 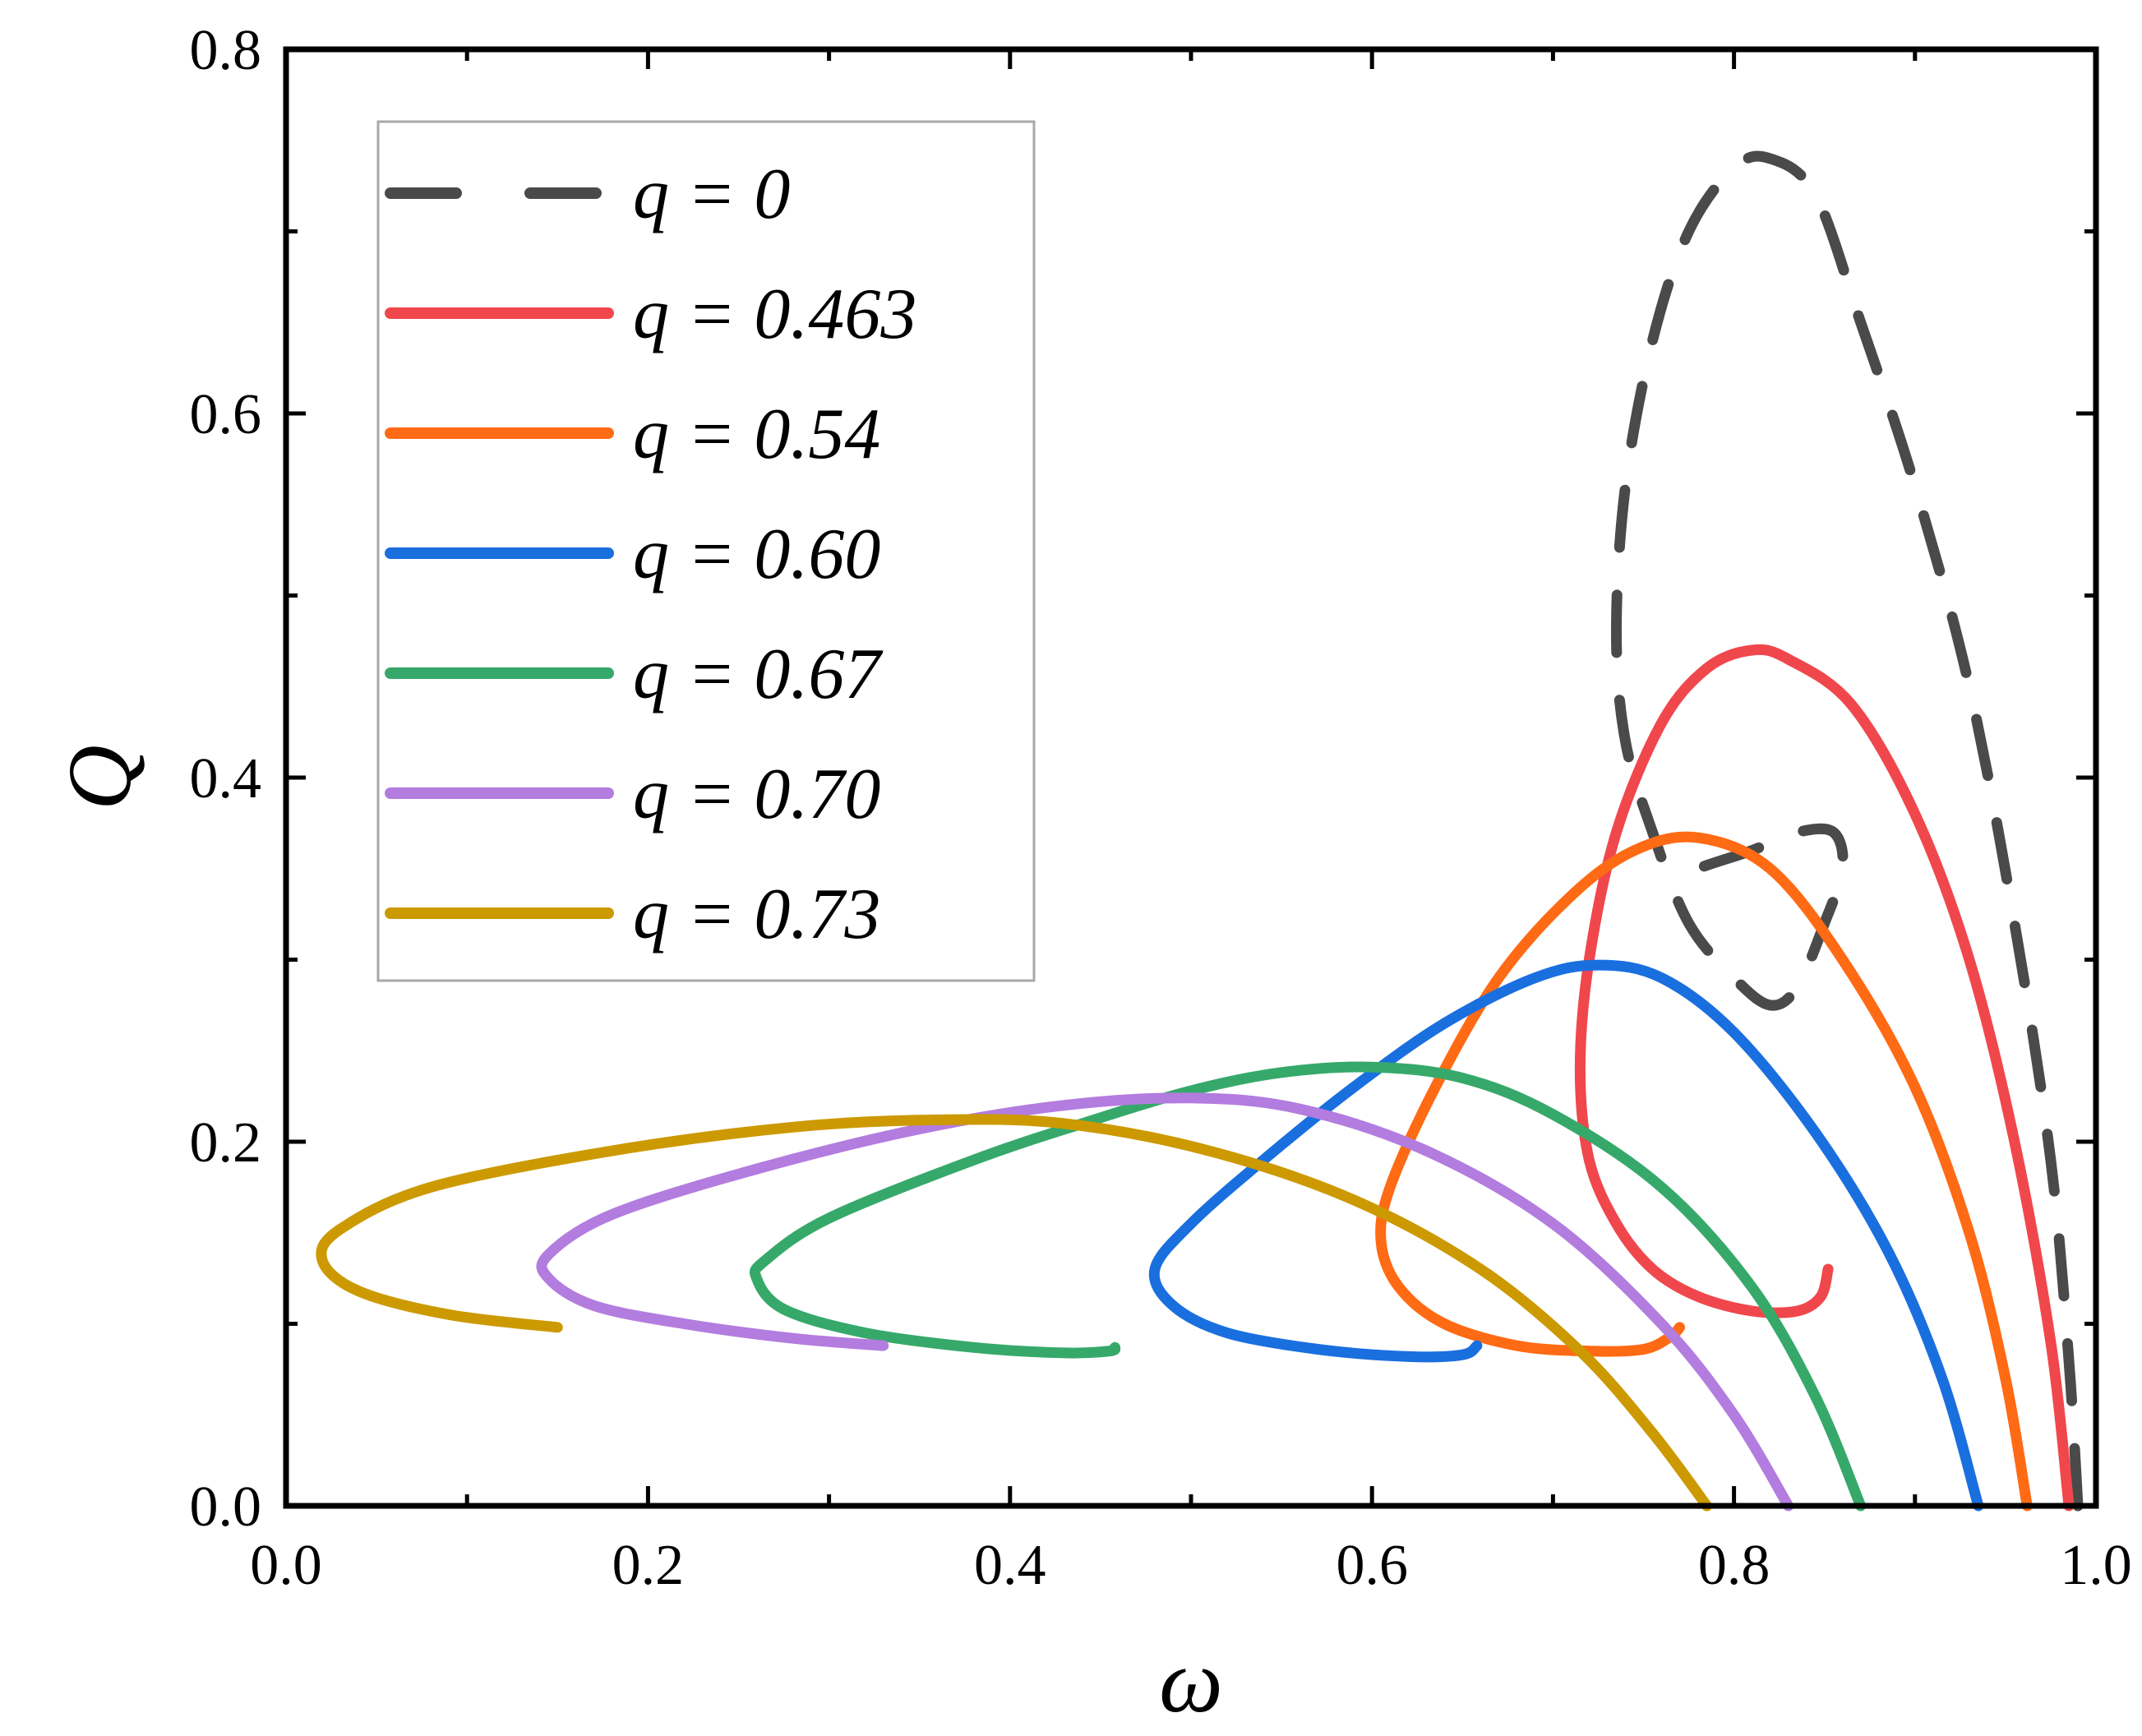 I want to click on x-tick-label: 0.2, so click(x=648, y=1566).